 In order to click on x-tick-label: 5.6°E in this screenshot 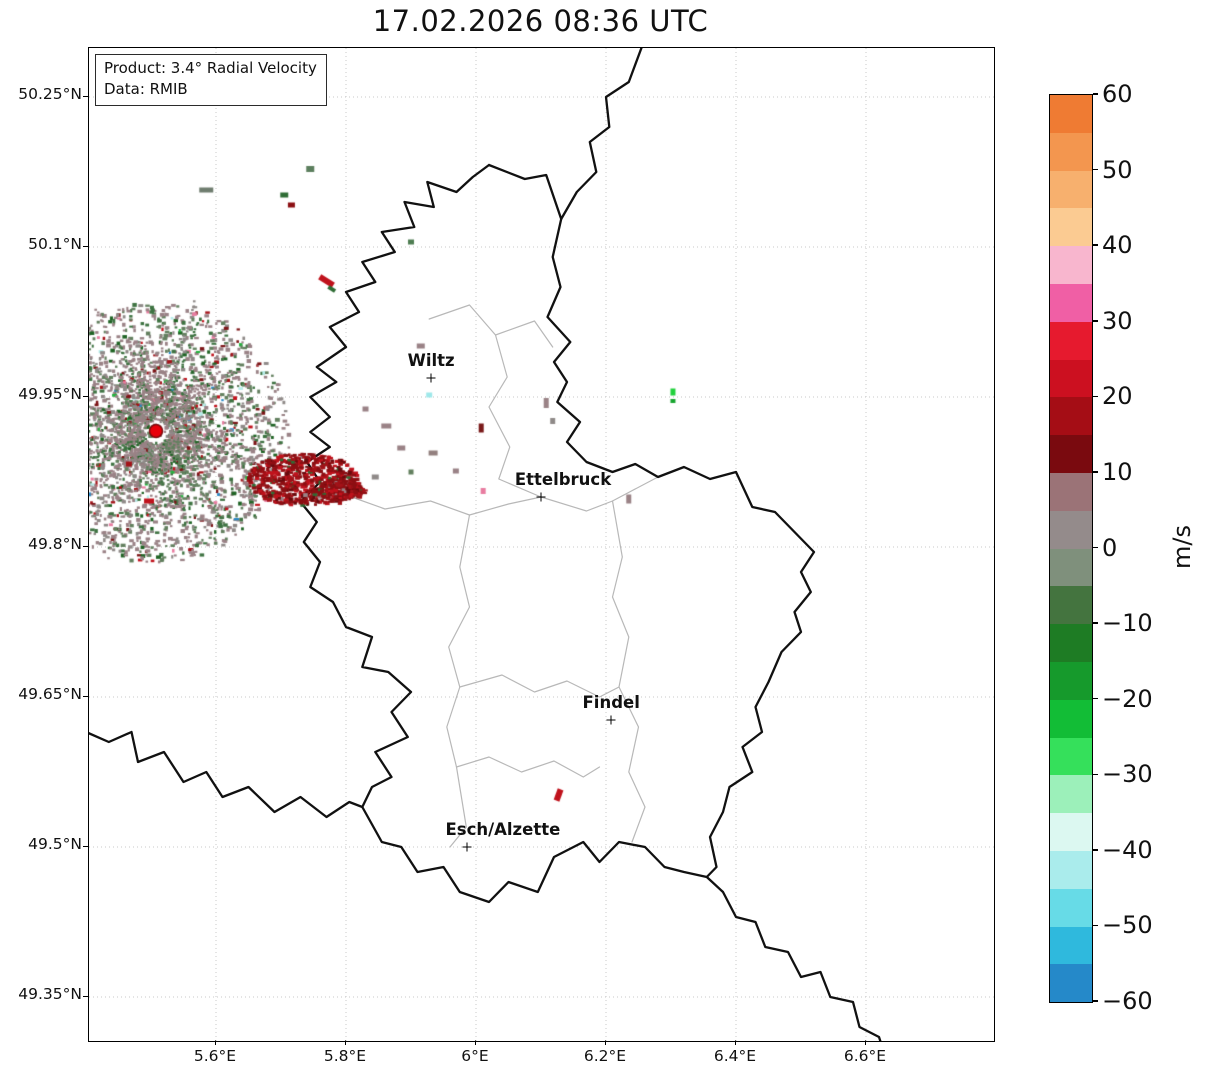, I will do `click(215, 1056)`.